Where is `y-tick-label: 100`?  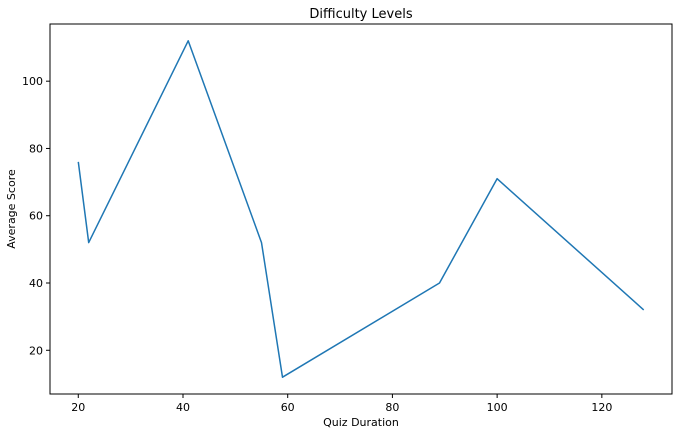
y-tick-label: 100 is located at coordinates (32, 81).